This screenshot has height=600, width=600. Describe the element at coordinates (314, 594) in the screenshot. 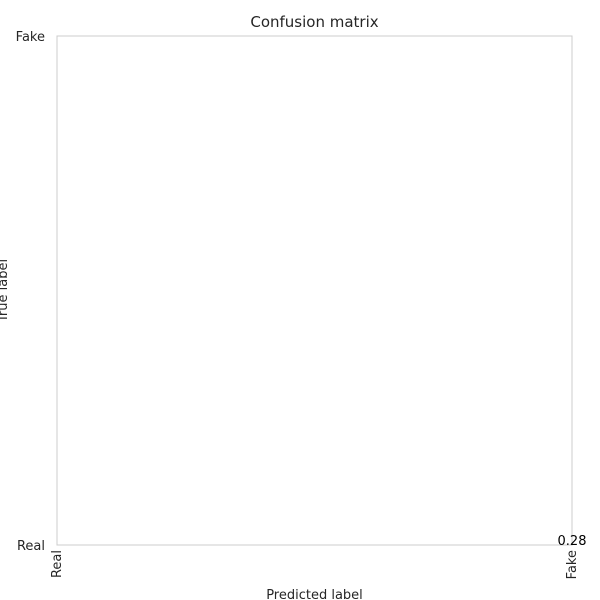

I see `x-axis-label: Predicted label` at that location.